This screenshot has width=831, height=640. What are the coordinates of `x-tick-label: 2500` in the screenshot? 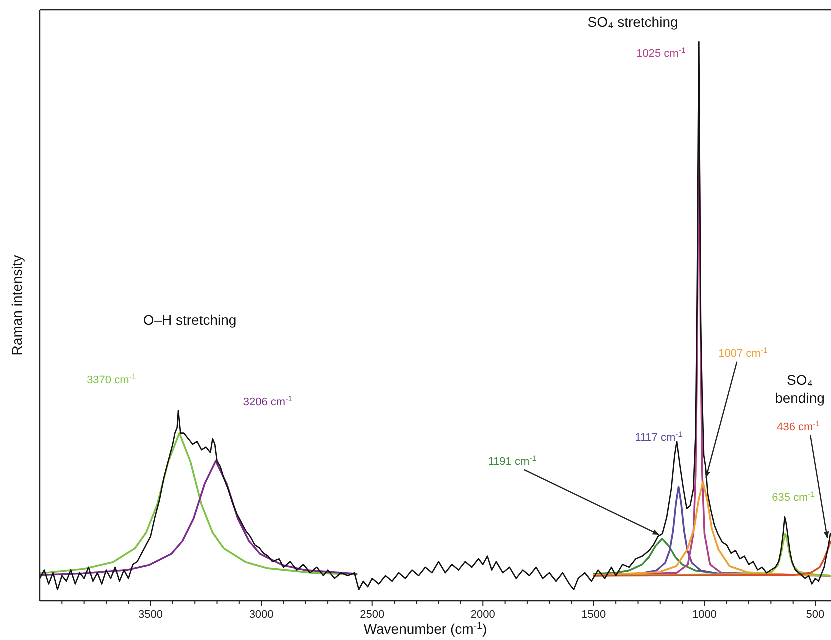 It's located at (372, 615).